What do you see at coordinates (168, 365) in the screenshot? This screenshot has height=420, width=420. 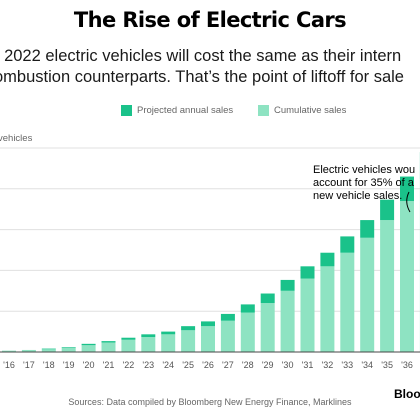 I see `x-tick-label: '24` at bounding box center [168, 365].